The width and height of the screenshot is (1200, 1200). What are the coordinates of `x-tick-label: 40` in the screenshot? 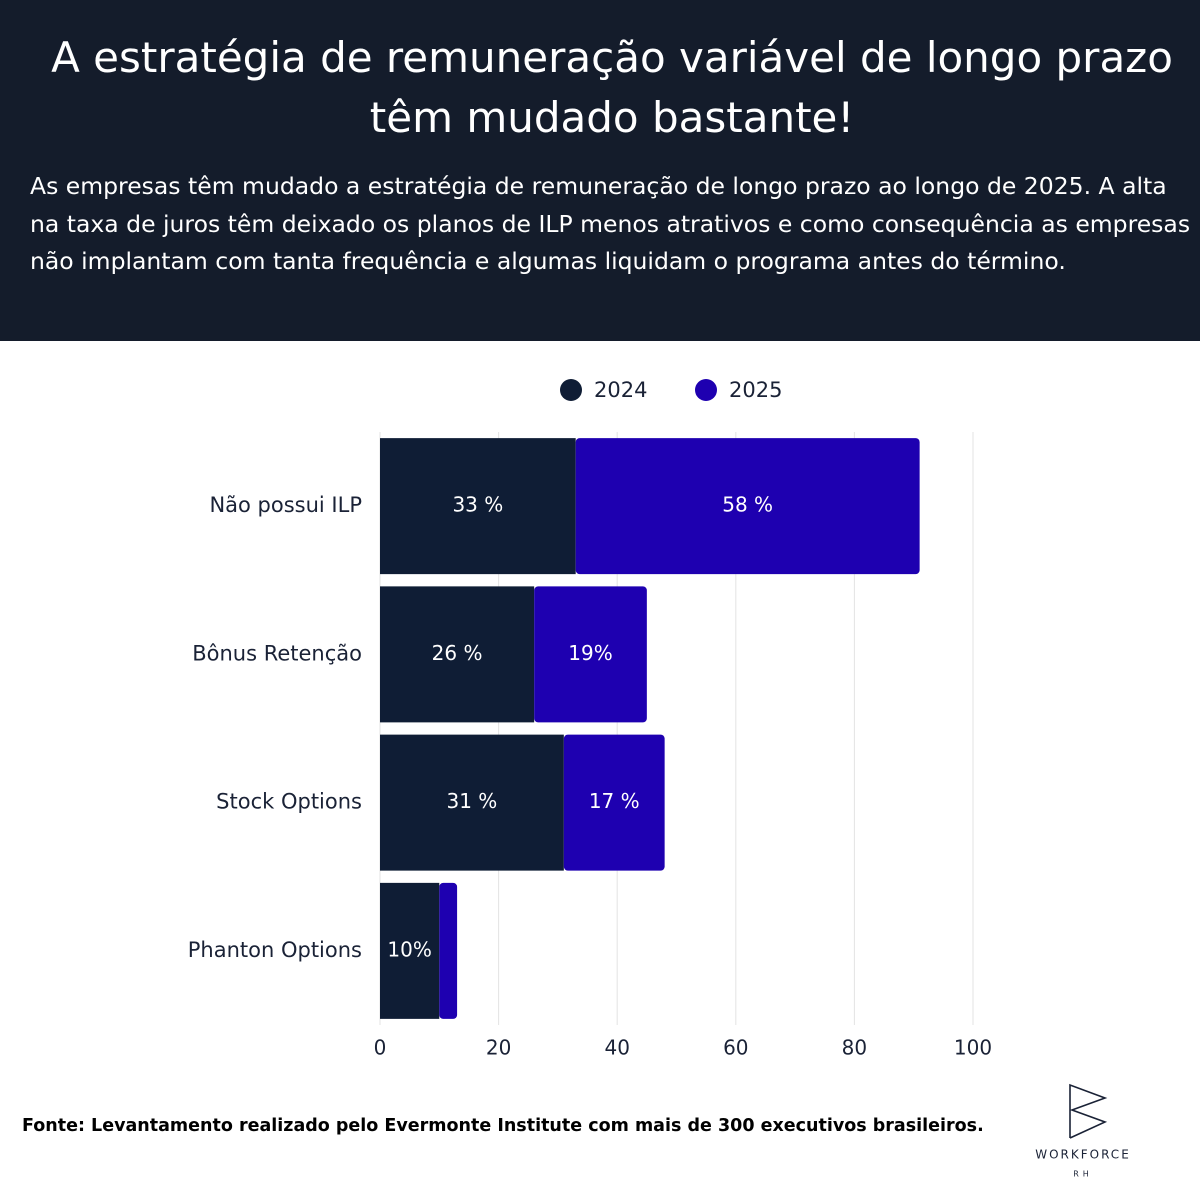 It's located at (616, 1048).